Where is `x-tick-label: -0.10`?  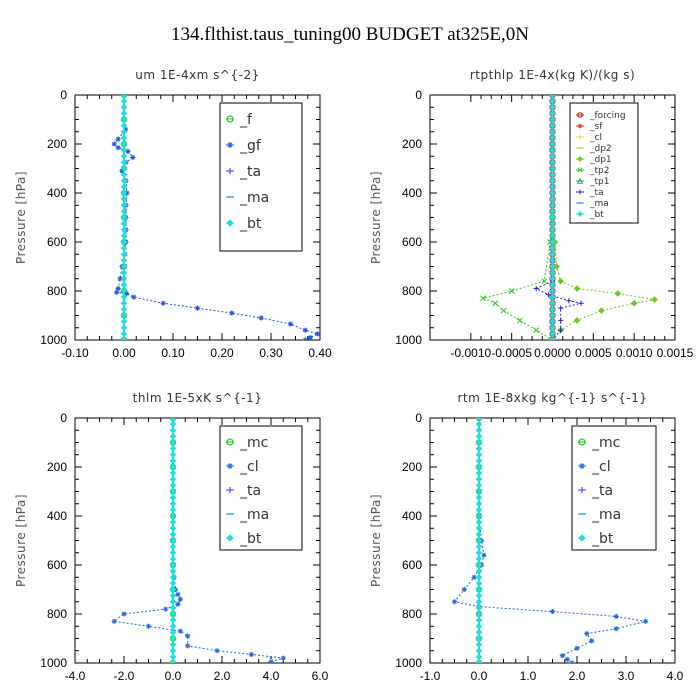
x-tick-label: -0.10 is located at coordinates (75, 353).